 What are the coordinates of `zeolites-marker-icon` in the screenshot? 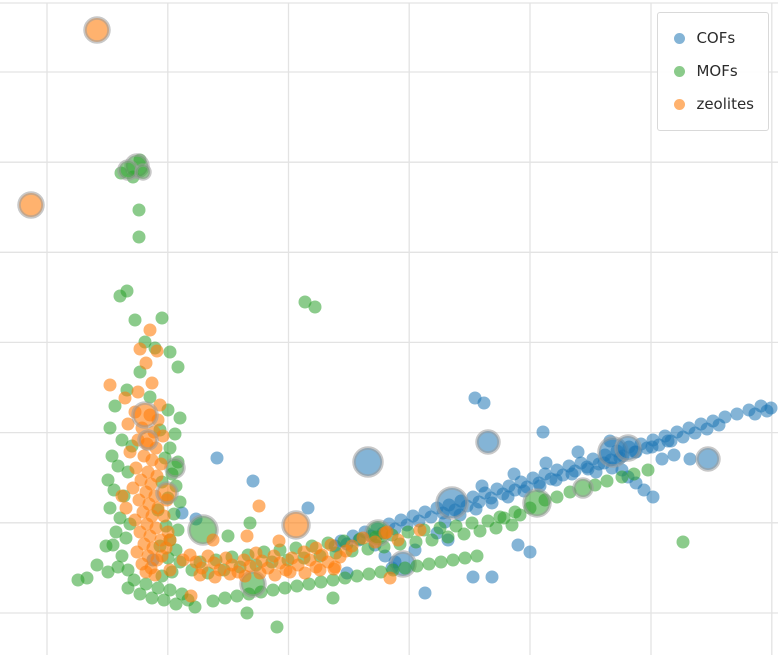 It's located at (680, 104).